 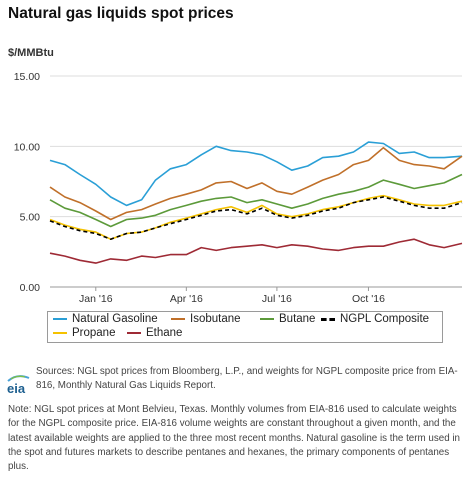 I want to click on y-tick-label: 5.00, so click(x=30, y=218).